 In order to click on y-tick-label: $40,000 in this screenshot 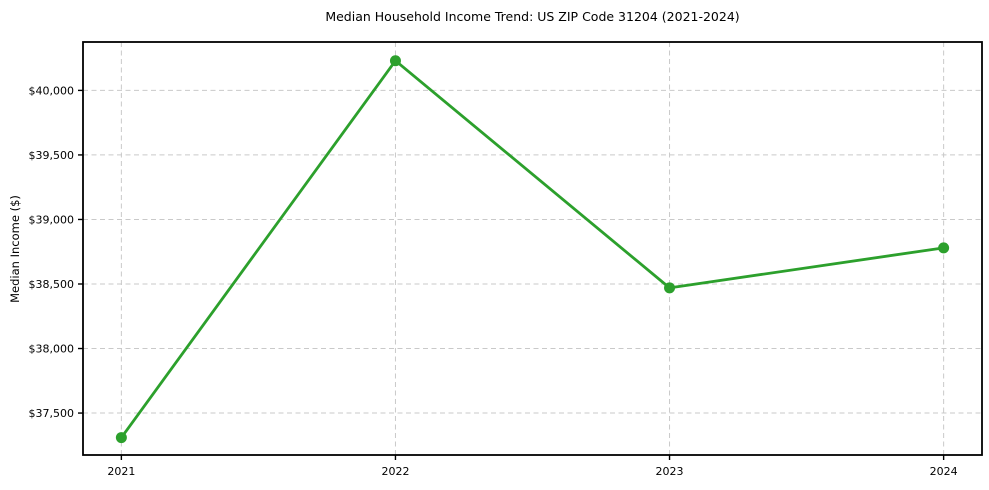, I will do `click(52, 90)`.